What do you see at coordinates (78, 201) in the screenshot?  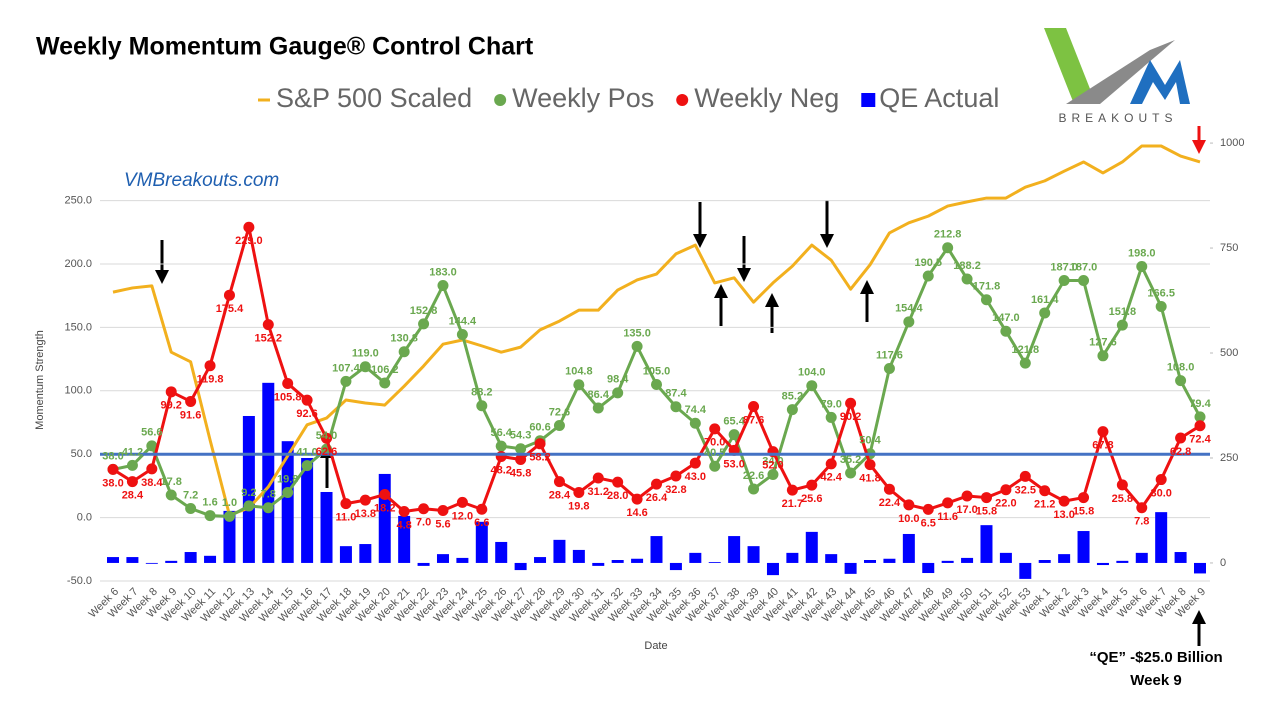 I see `y-tick-label: 250.0` at bounding box center [78, 201].